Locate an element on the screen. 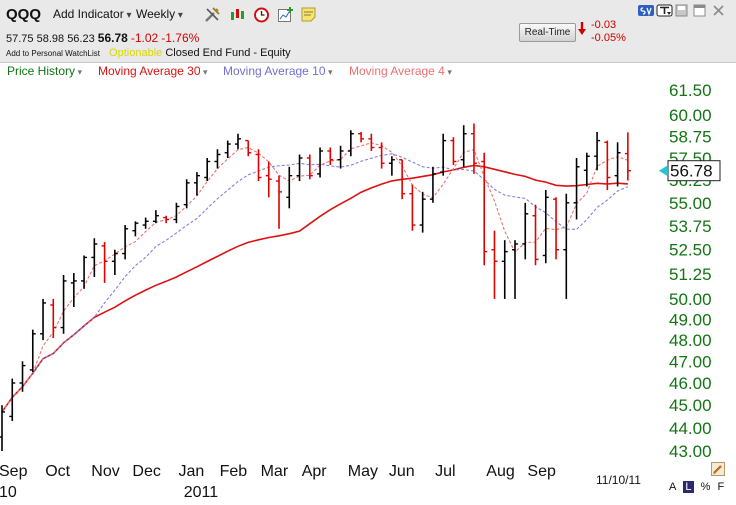 The height and width of the screenshot is (505, 736). x-month-label: Nov is located at coordinates (105, 471).